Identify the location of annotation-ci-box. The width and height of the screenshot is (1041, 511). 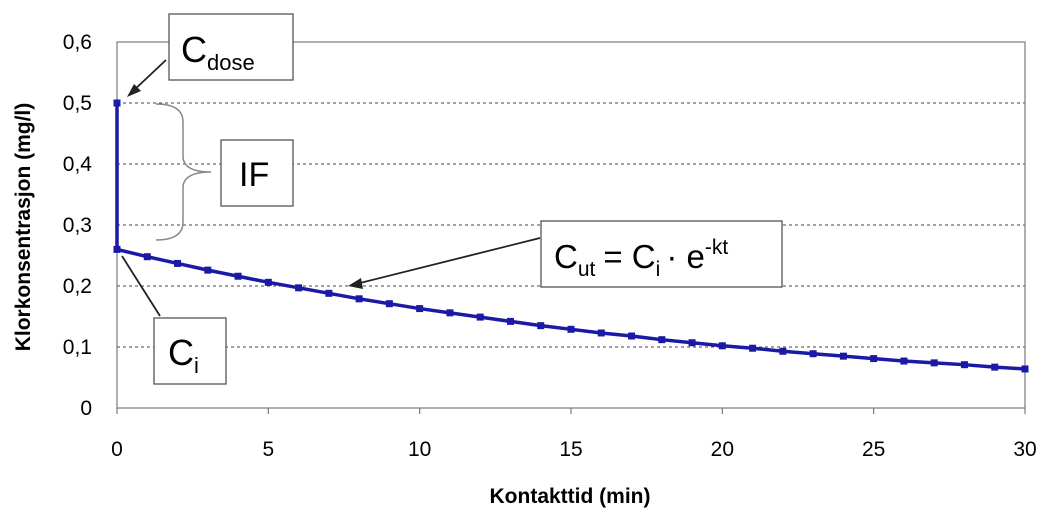
(190, 351).